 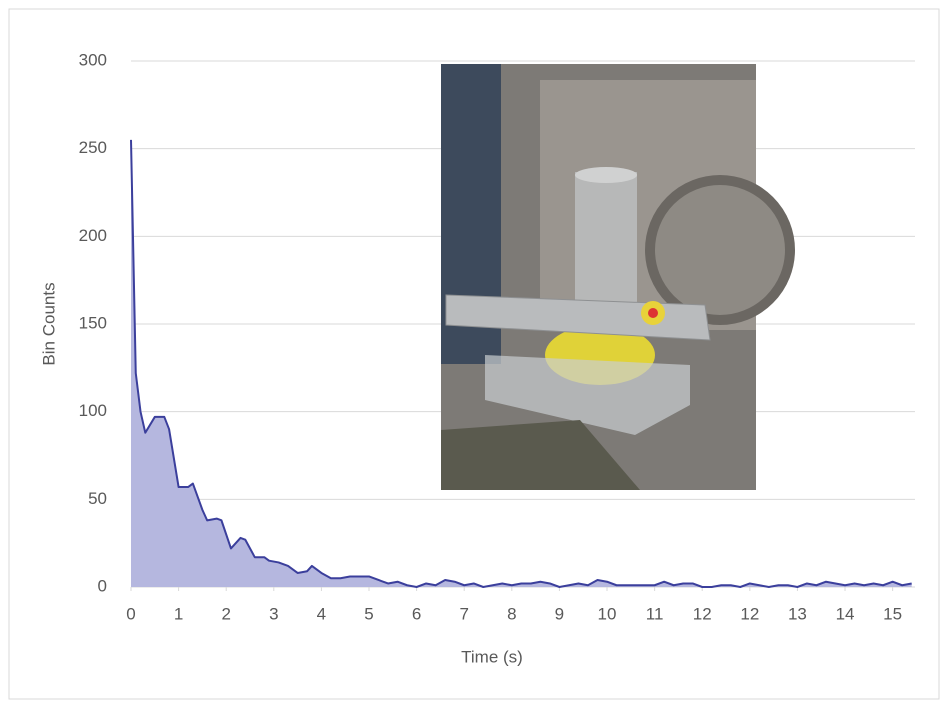 I want to click on y-tick-label: 150, so click(x=93, y=322).